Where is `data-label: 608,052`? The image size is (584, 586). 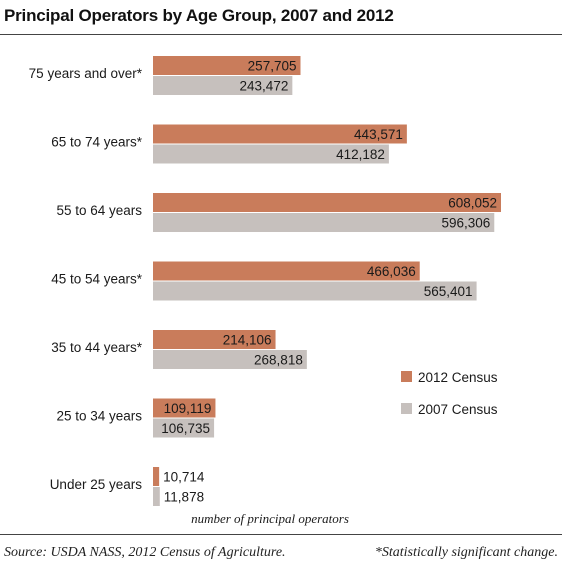 data-label: 608,052 is located at coordinates (472, 203).